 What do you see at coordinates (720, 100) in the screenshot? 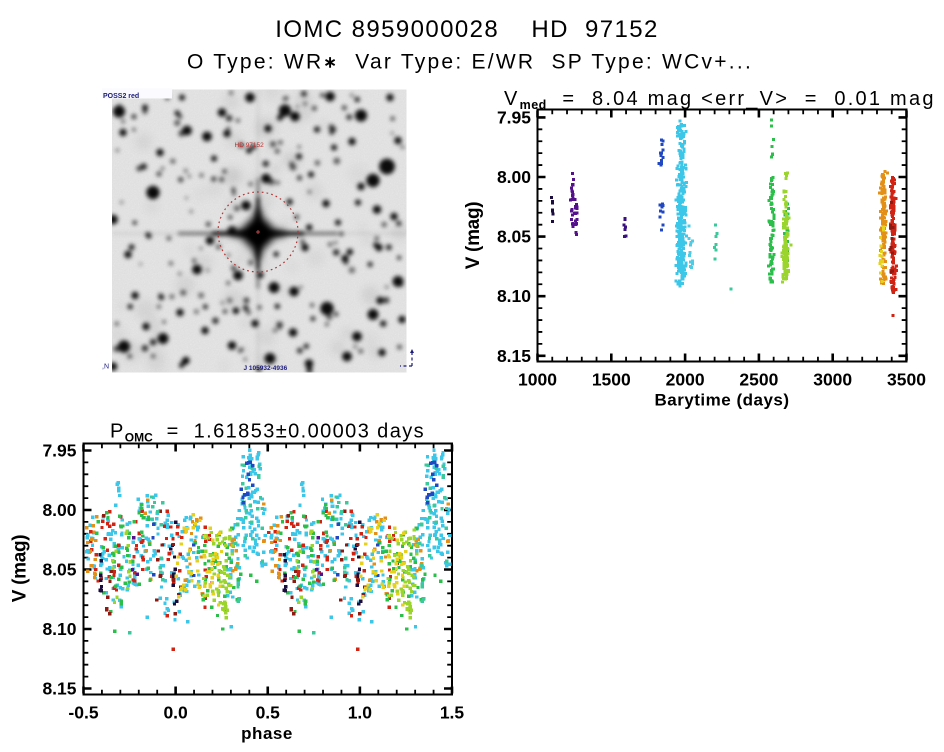
I see `svg-text:Vmed = 8.04 mag <err_V> =: Vmed = 8.04 mag <err_V> = 0.01 mag` at bounding box center [720, 100].